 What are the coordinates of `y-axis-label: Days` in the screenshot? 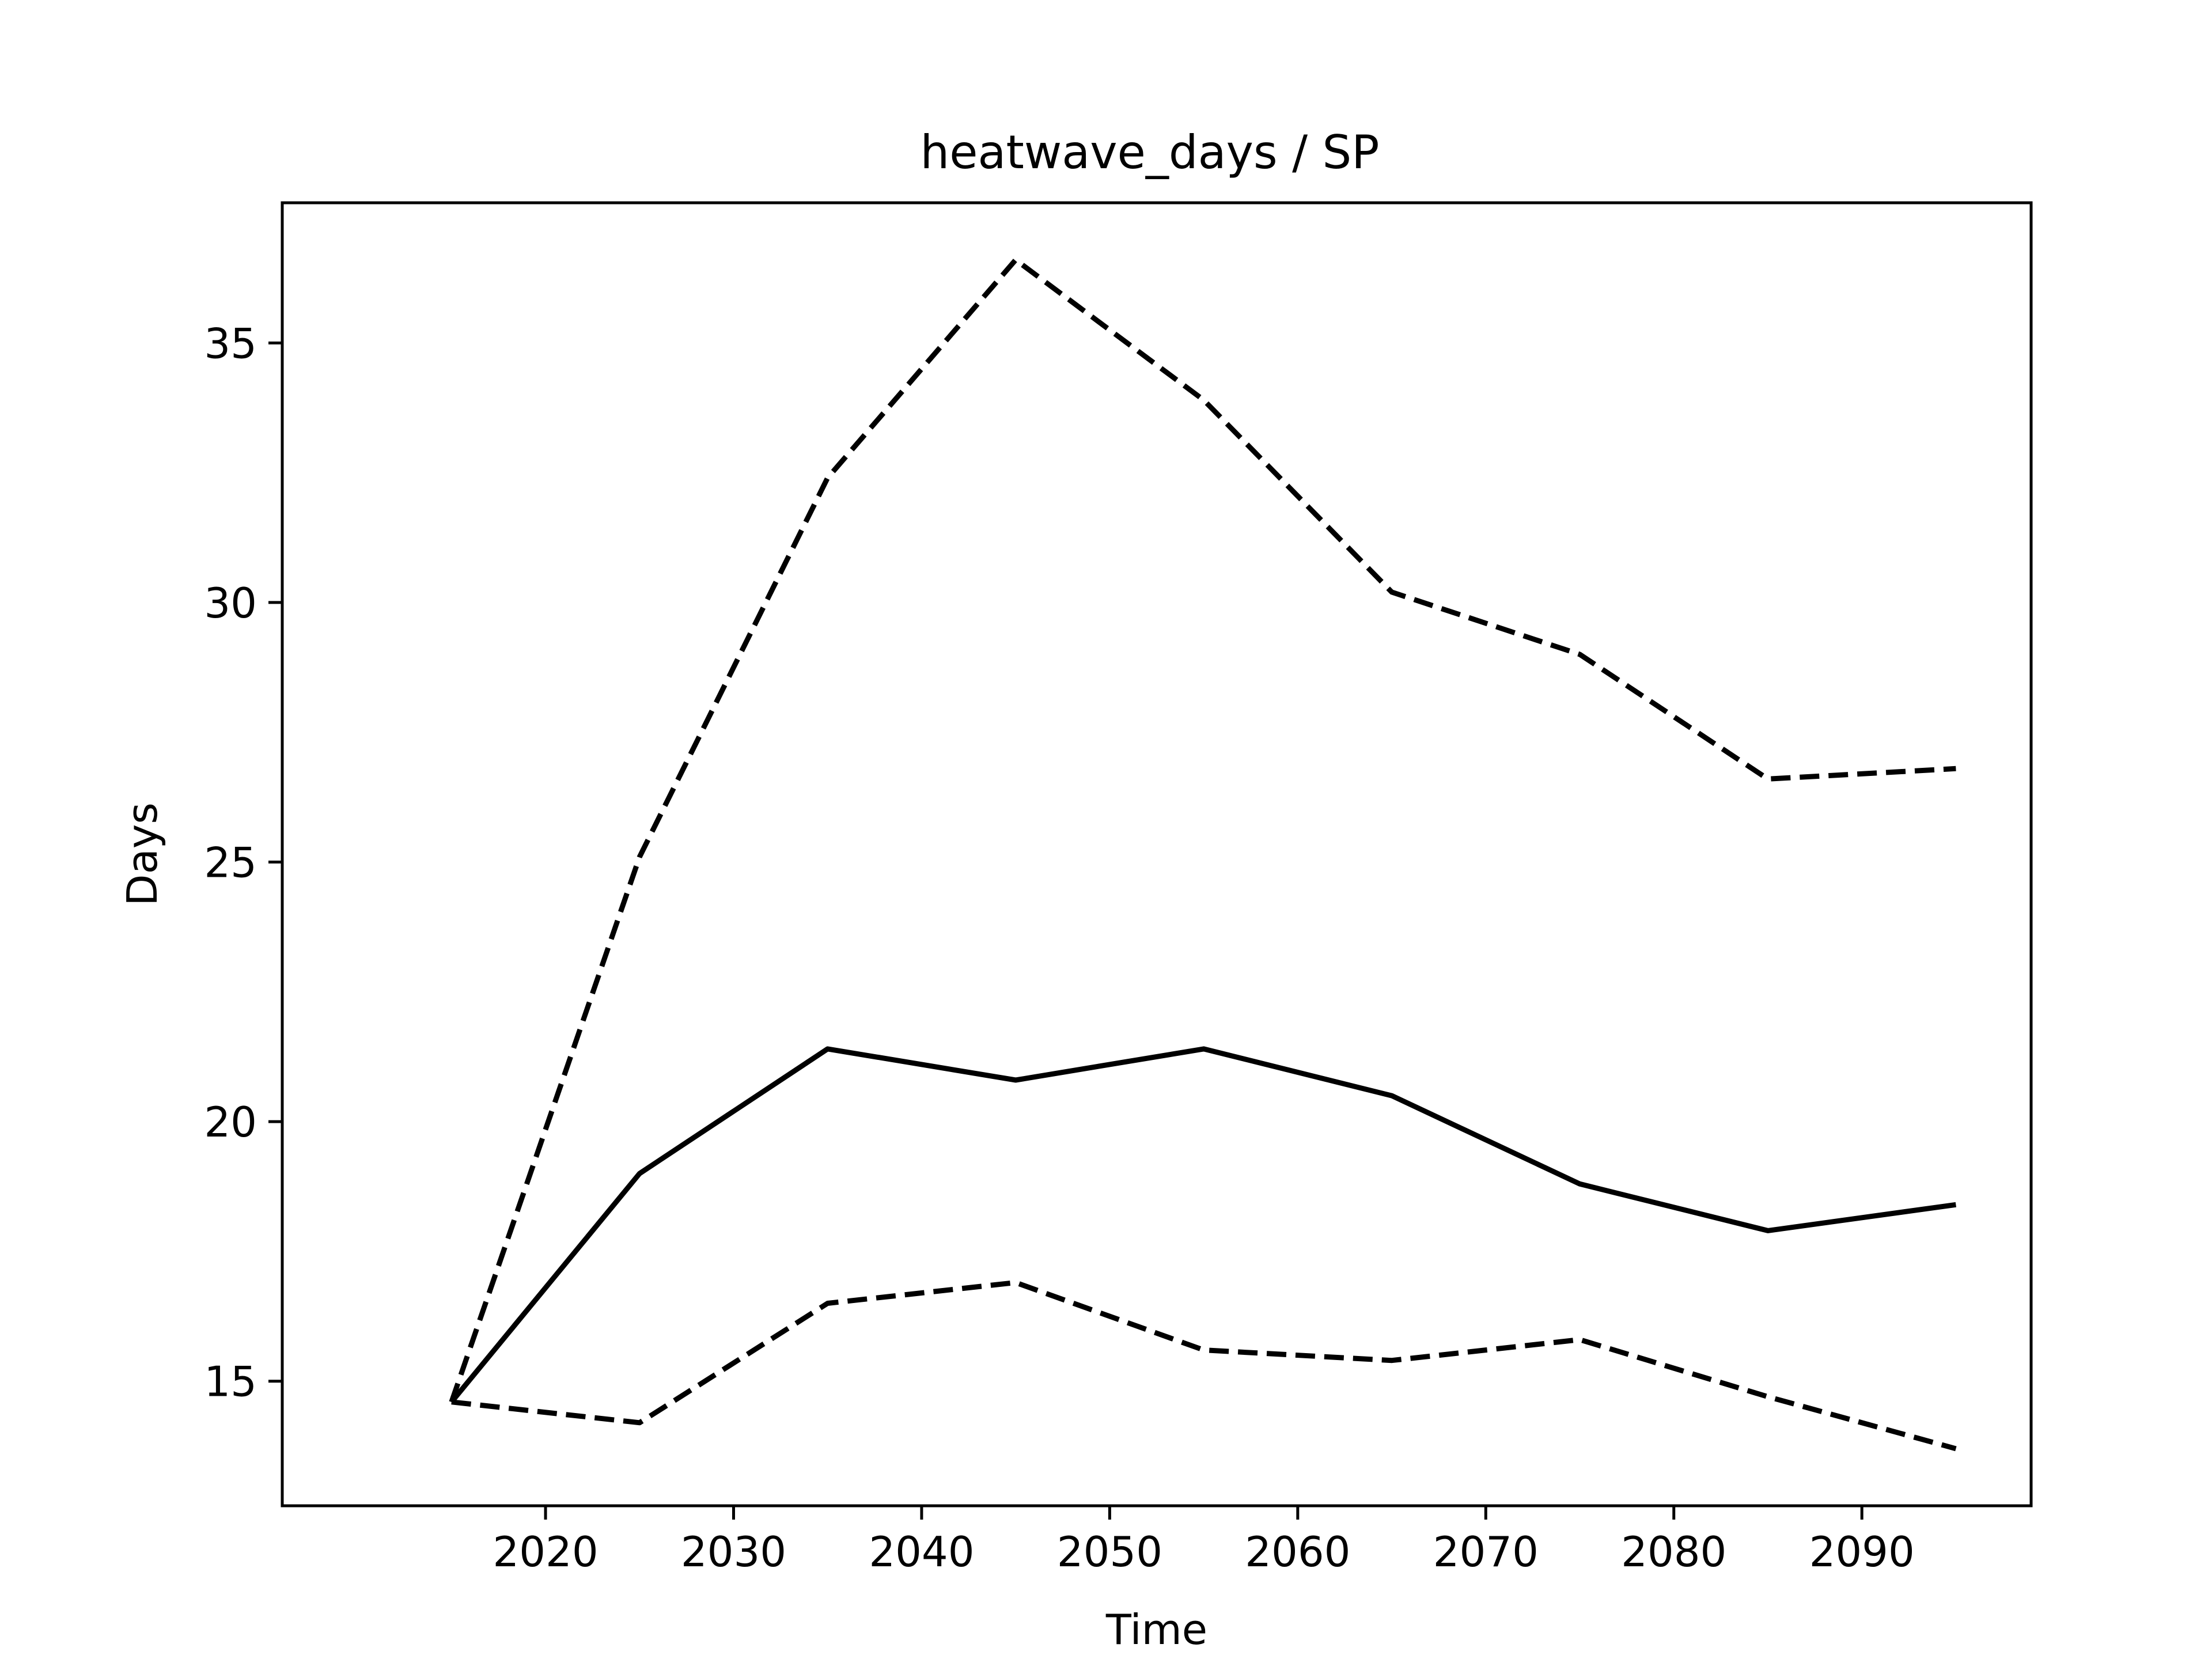 It's located at (142, 854).